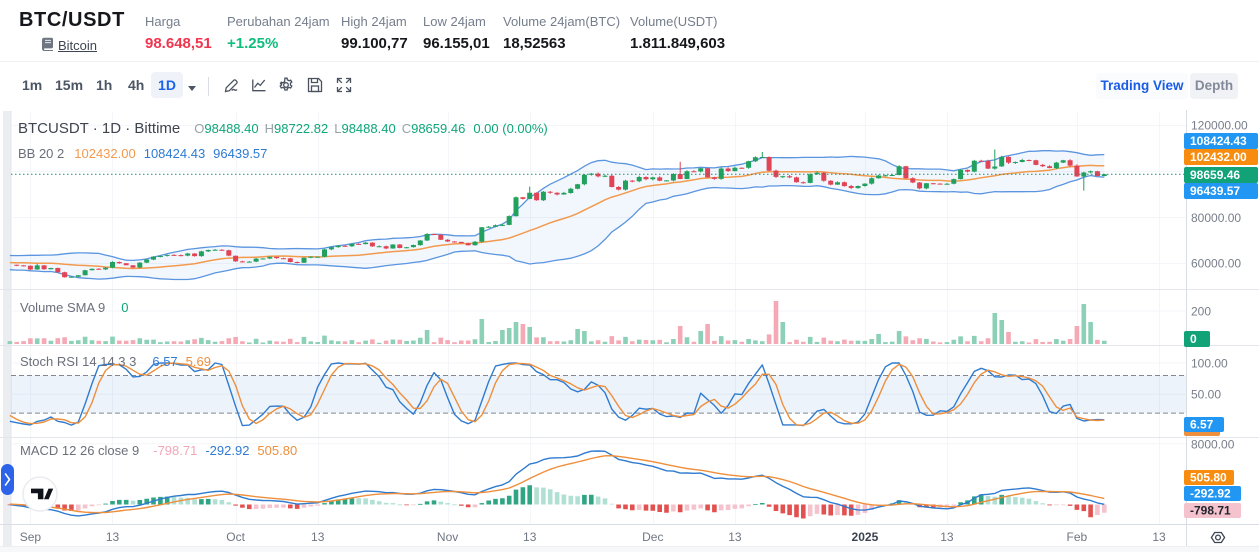  I want to click on svg-text: Nov, so click(447, 537).